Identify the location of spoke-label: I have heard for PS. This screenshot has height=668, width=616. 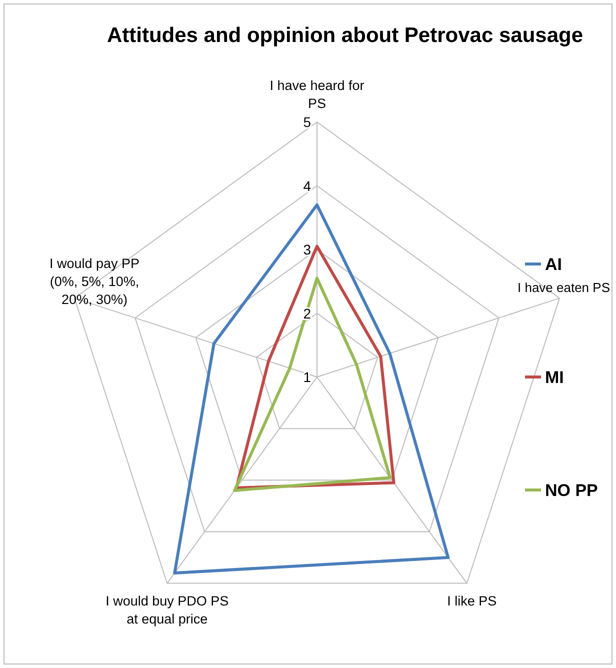
(317, 94).